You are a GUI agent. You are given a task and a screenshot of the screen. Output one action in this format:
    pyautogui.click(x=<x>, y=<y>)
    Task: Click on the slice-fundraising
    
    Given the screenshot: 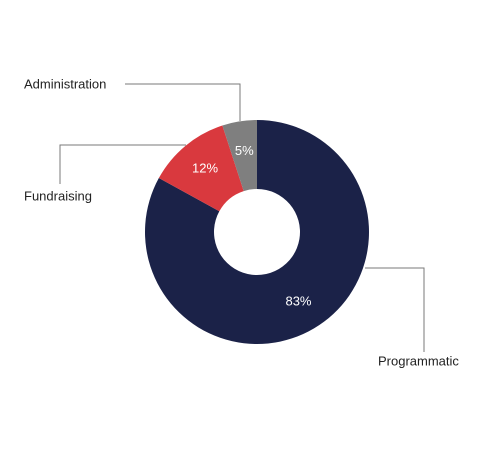 What is the action you would take?
    pyautogui.click(x=201, y=168)
    